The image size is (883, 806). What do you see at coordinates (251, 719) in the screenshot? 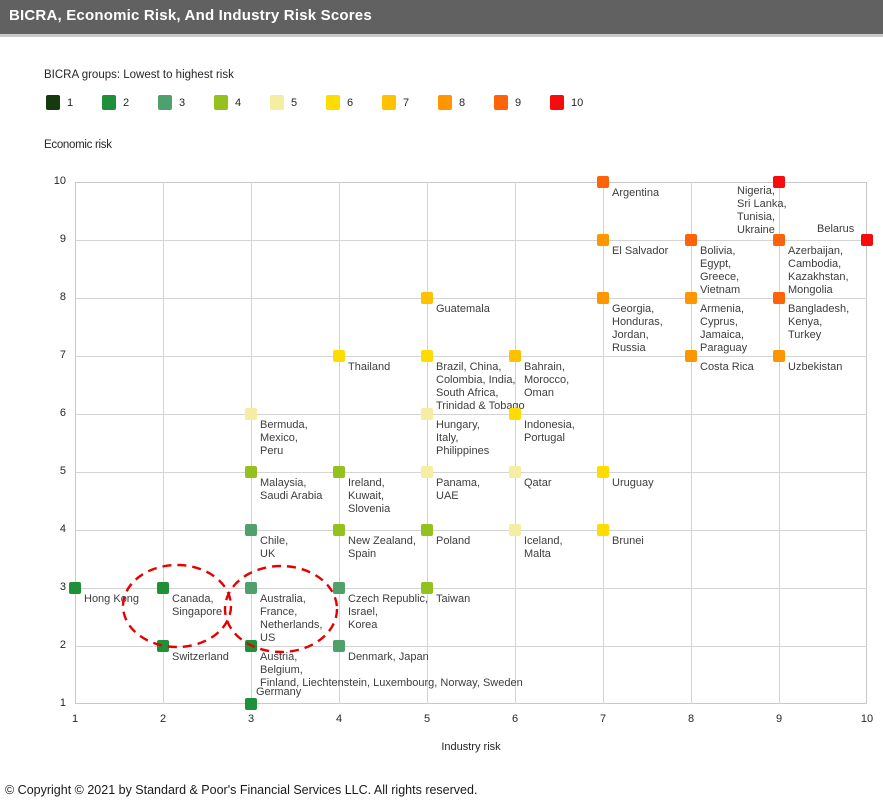
I see `x-axis-tick-label: 3` at bounding box center [251, 719].